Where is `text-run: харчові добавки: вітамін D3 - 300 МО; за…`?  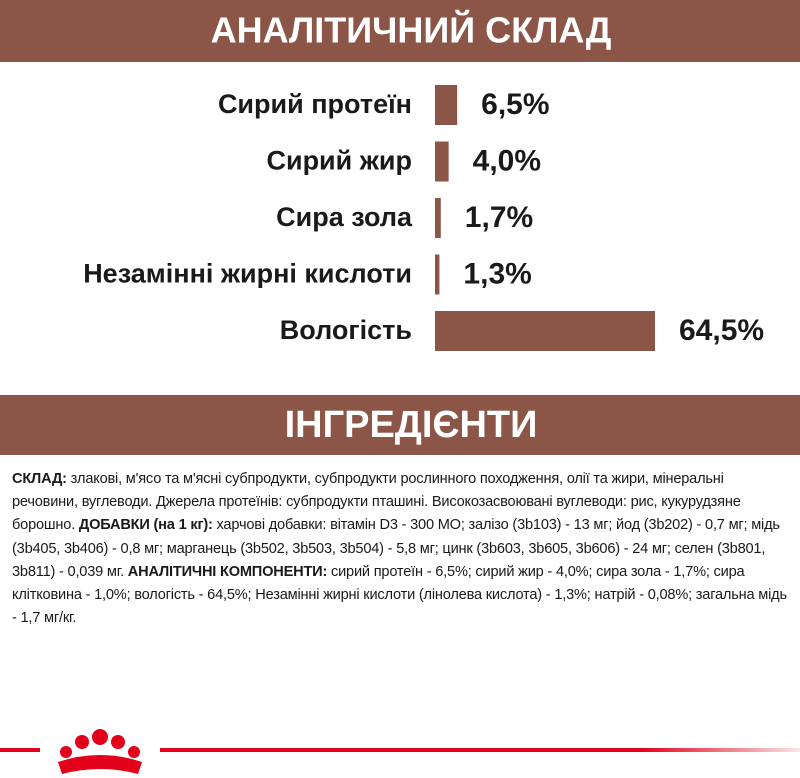 text-run: харчові добавки: вітамін D3 - 300 МО; за… is located at coordinates (396, 548).